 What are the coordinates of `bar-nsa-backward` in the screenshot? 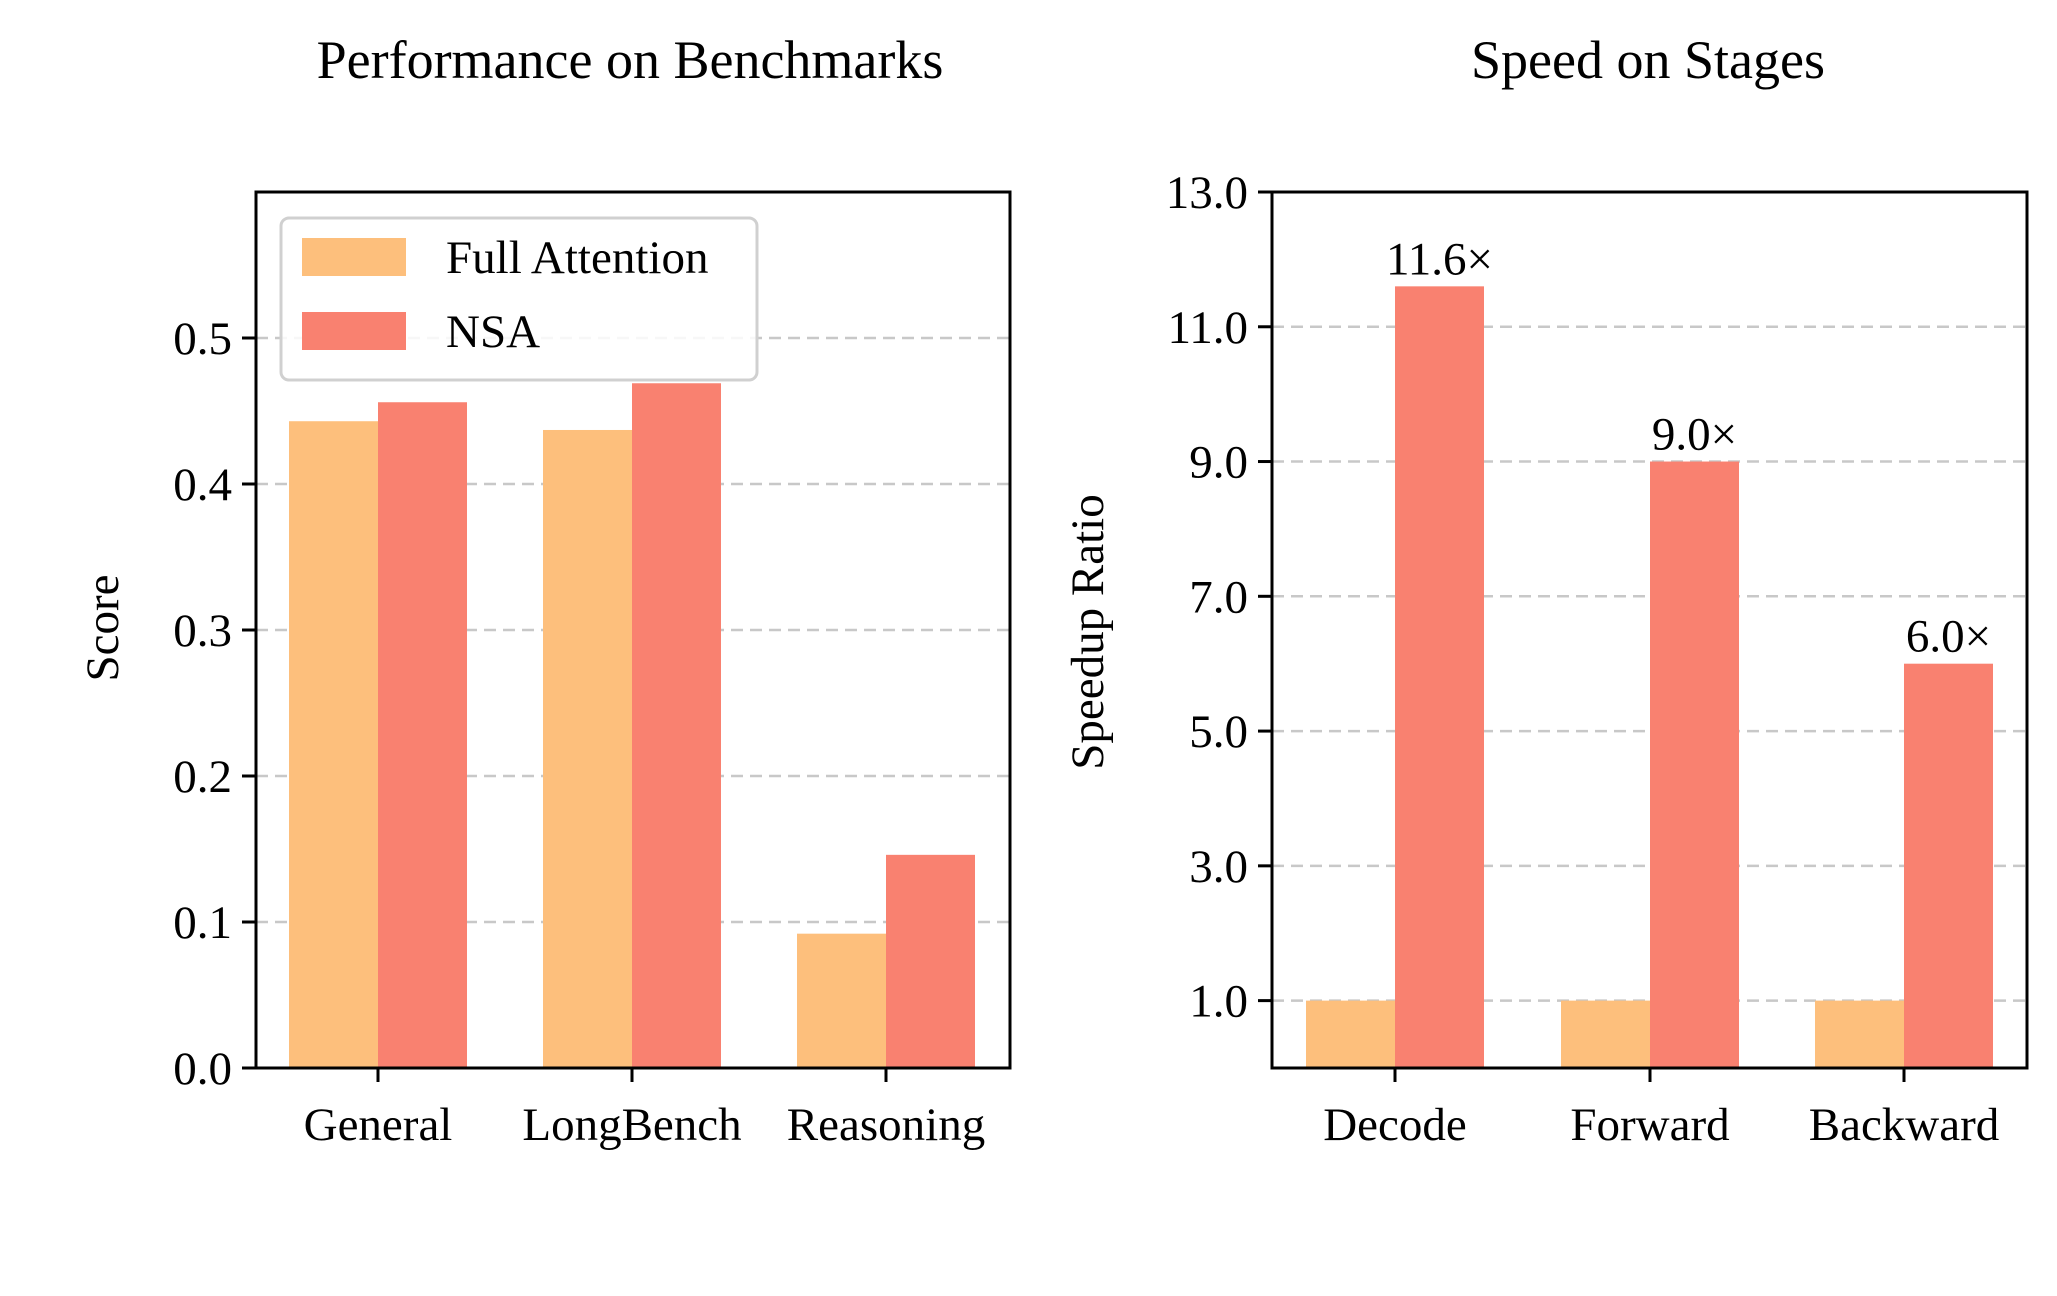 It's located at (1948, 865).